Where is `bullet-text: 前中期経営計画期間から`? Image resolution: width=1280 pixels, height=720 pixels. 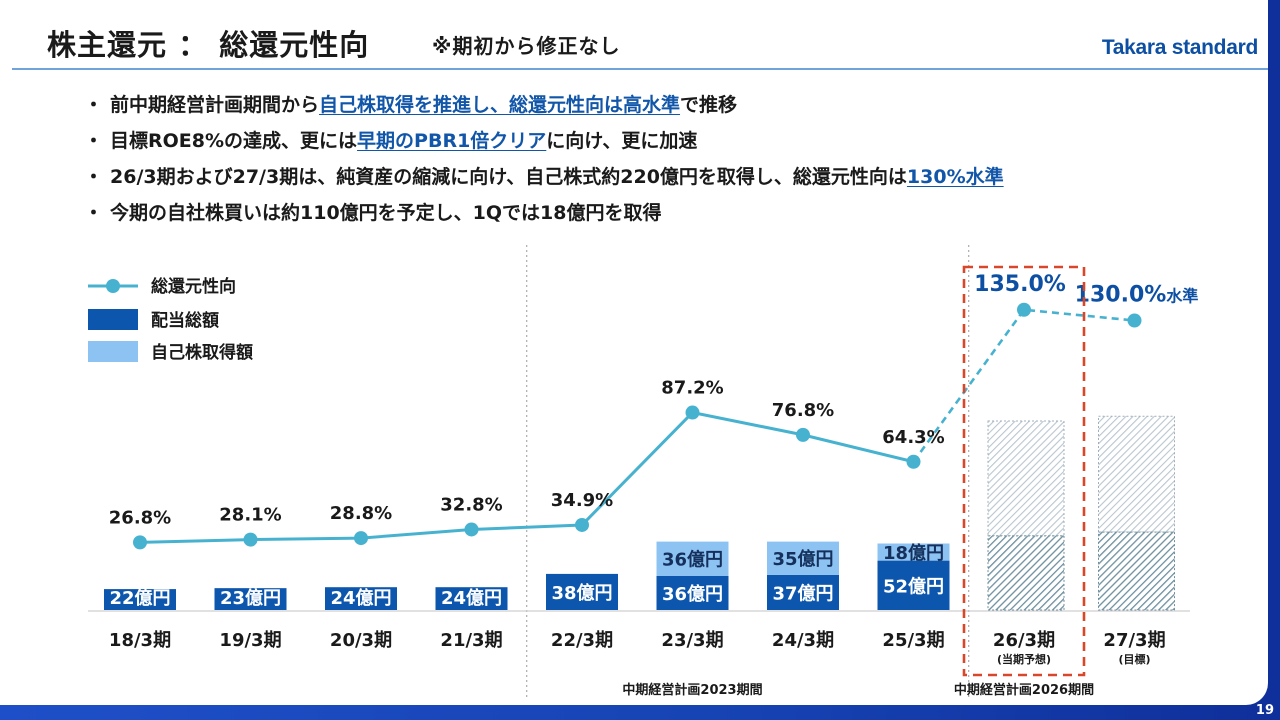 bullet-text: 前中期経営計画期間から is located at coordinates (215, 105).